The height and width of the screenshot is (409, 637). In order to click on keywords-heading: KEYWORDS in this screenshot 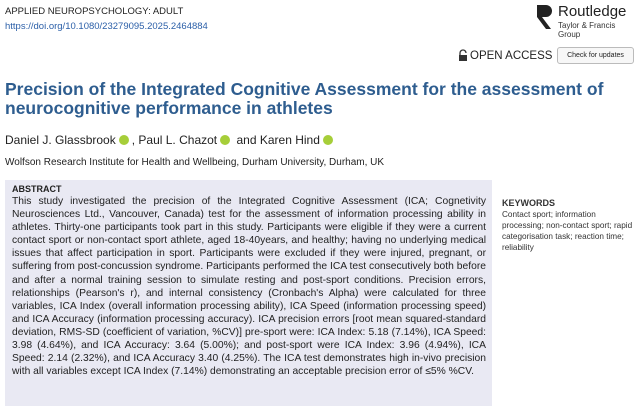, I will do `click(529, 203)`.